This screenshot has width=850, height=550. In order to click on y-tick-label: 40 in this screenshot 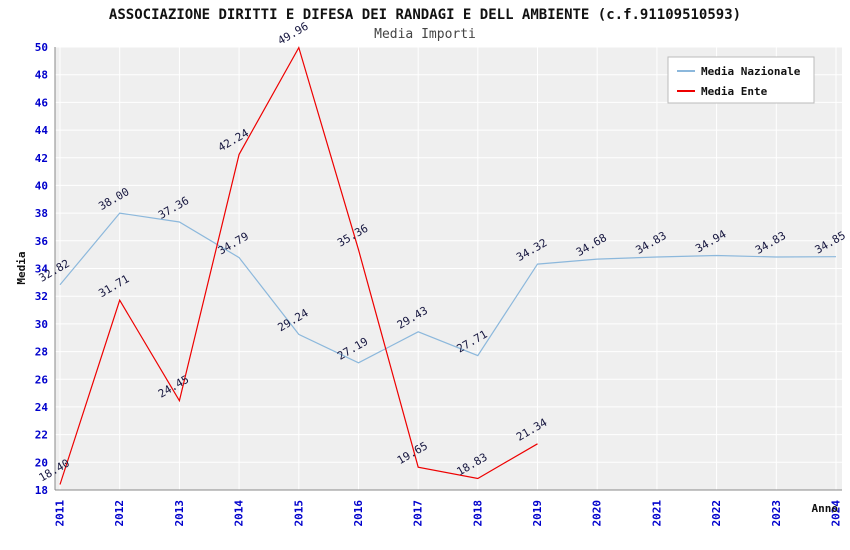, I will do `click(41, 185)`.